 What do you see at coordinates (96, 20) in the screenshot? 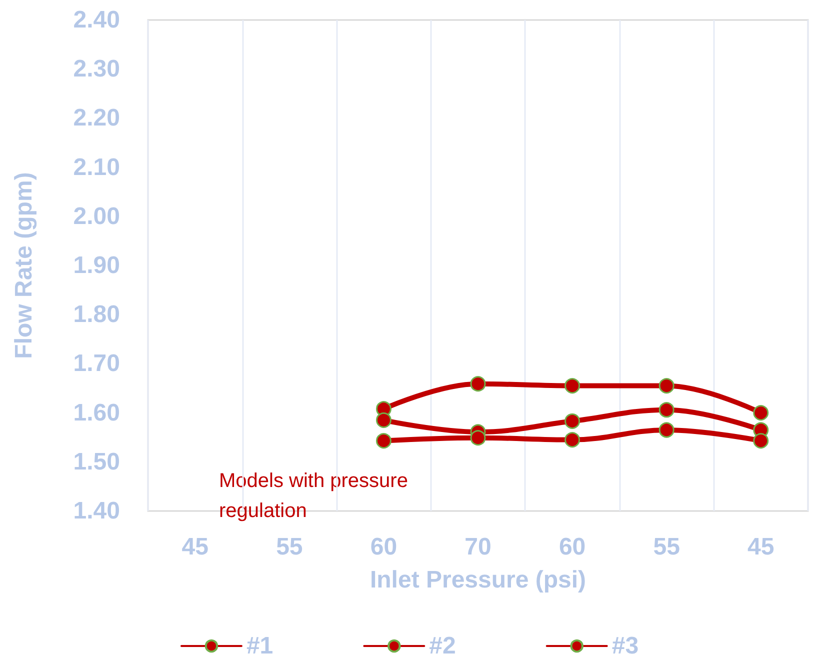
I see `y-tick-label: 2.40` at bounding box center [96, 20].